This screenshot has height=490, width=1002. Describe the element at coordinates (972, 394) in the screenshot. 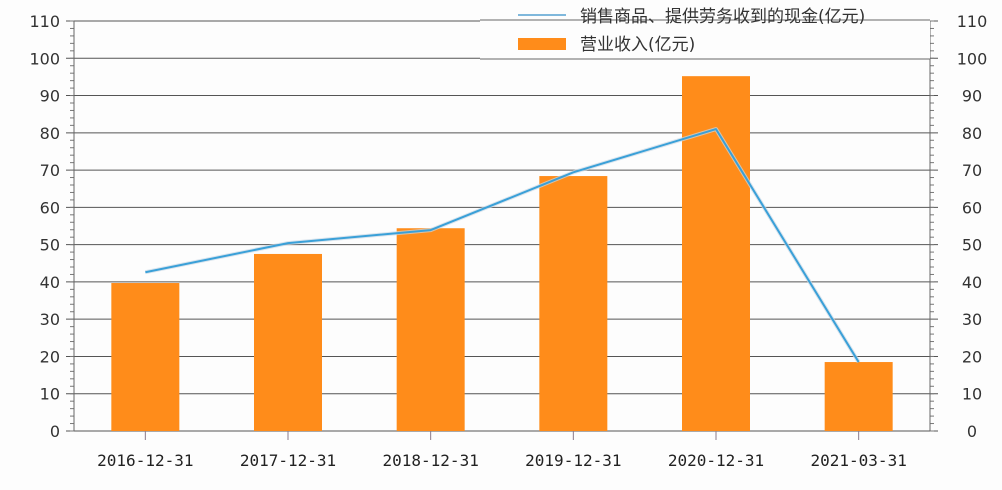

I see `y2-tick-label: 10` at that location.